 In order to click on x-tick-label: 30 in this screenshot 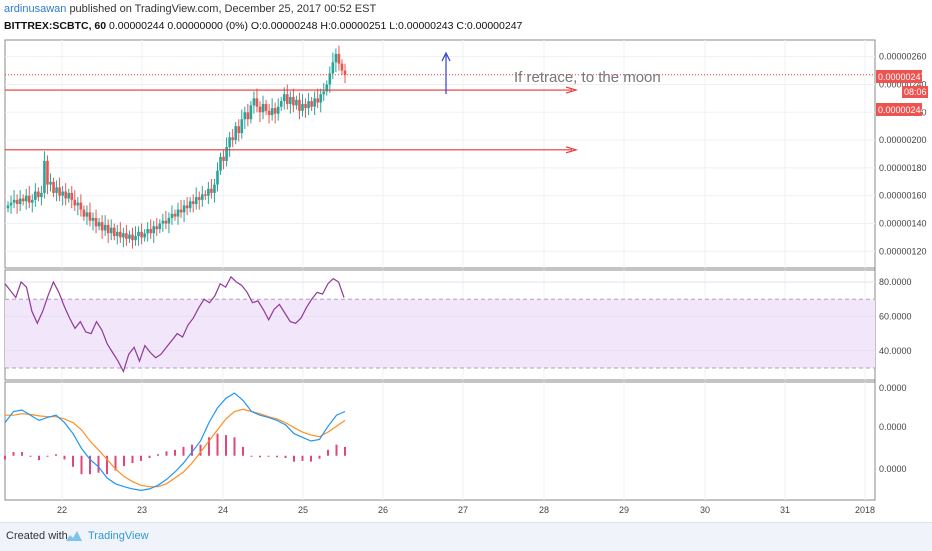, I will do `click(705, 510)`.